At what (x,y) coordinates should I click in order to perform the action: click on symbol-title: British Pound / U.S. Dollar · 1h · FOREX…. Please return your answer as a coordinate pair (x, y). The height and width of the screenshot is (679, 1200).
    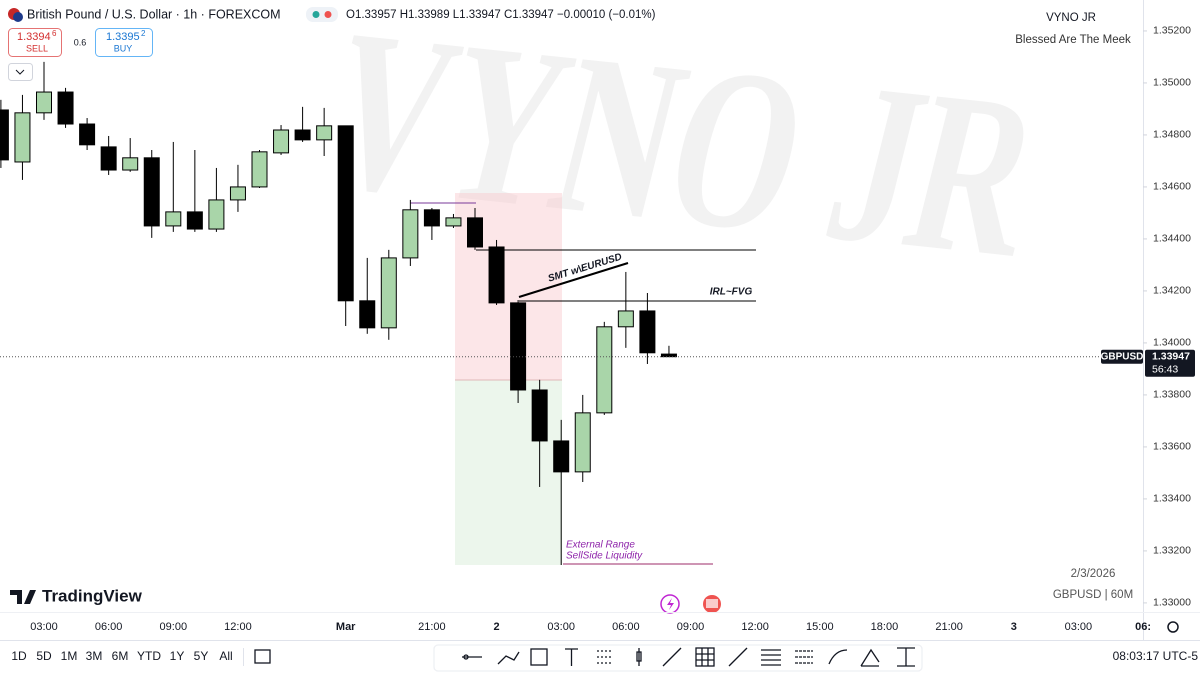
    Looking at the image, I should click on (154, 14).